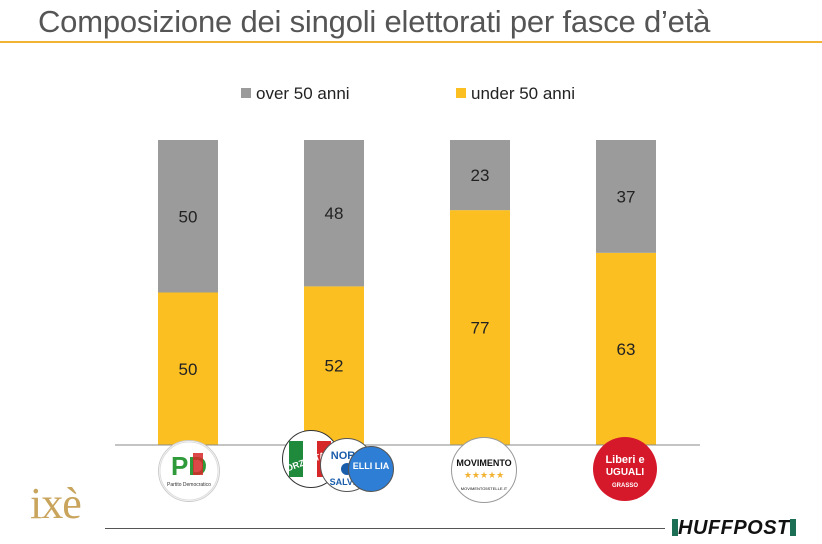  What do you see at coordinates (483, 463) in the screenshot?
I see `m5s-logo-text: MOVIMENTO` at bounding box center [483, 463].